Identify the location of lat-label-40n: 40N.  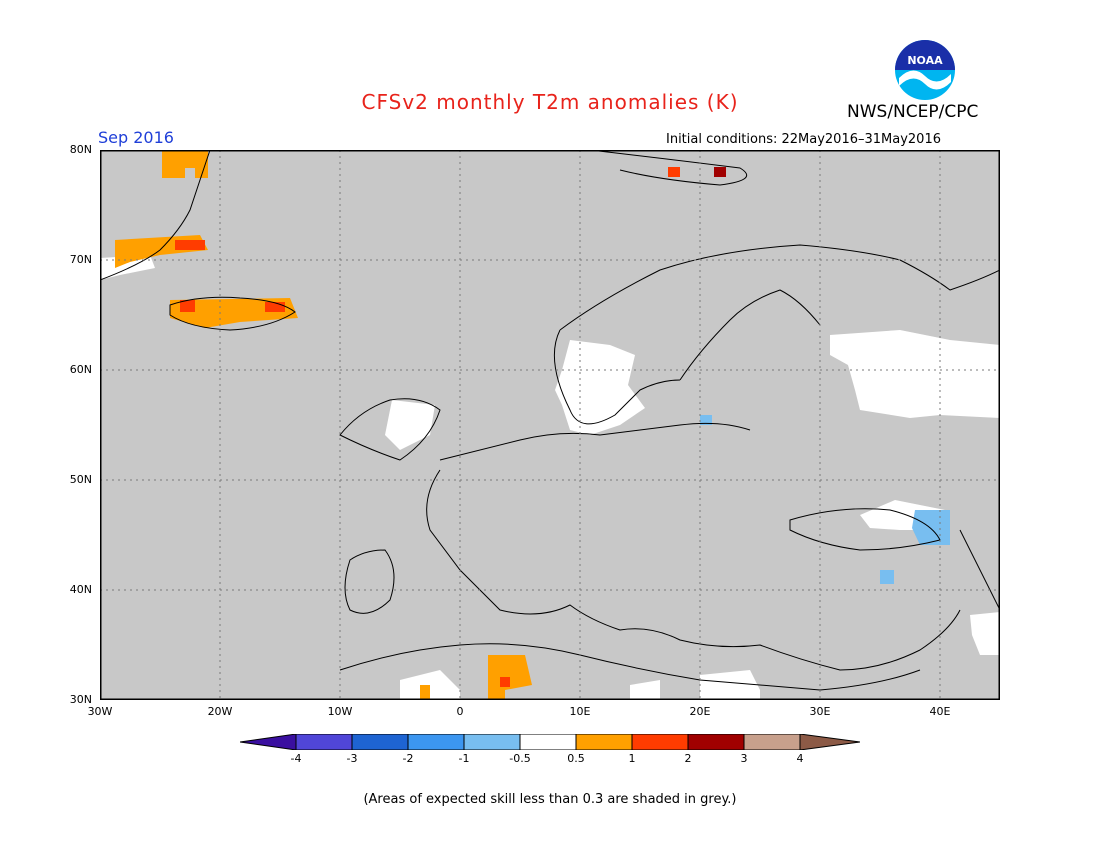
(80, 589).